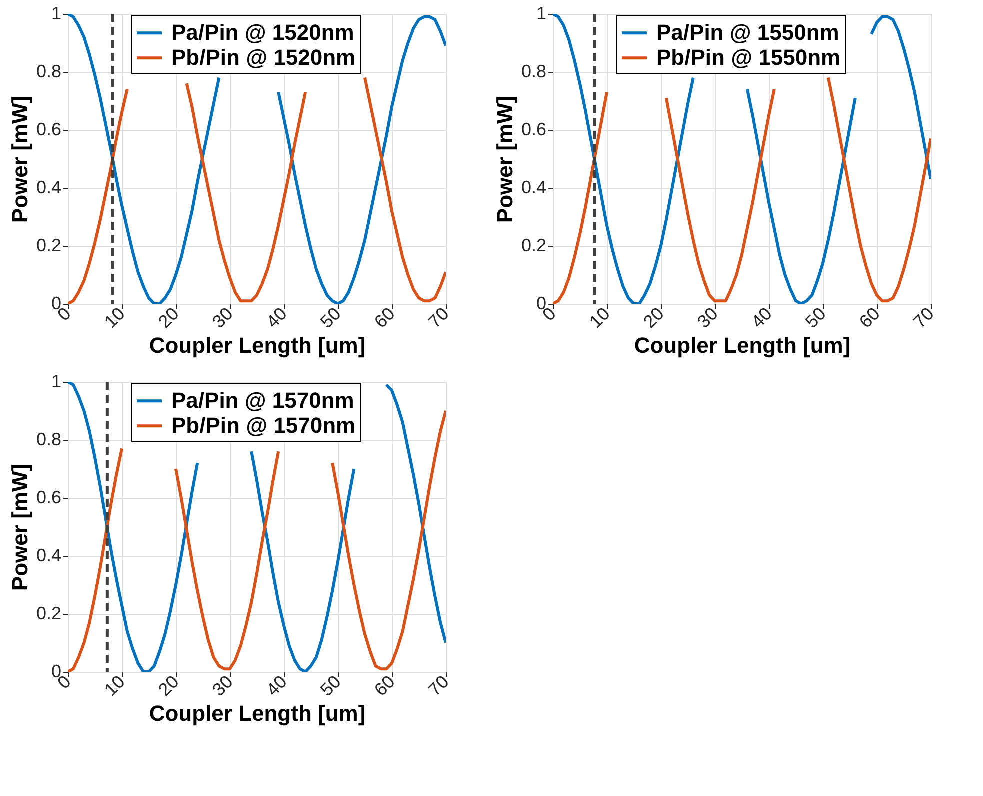 Image resolution: width=983 pixels, height=796 pixels. I want to click on legend-label: Pa/Pin @ 1570nm, so click(263, 401).